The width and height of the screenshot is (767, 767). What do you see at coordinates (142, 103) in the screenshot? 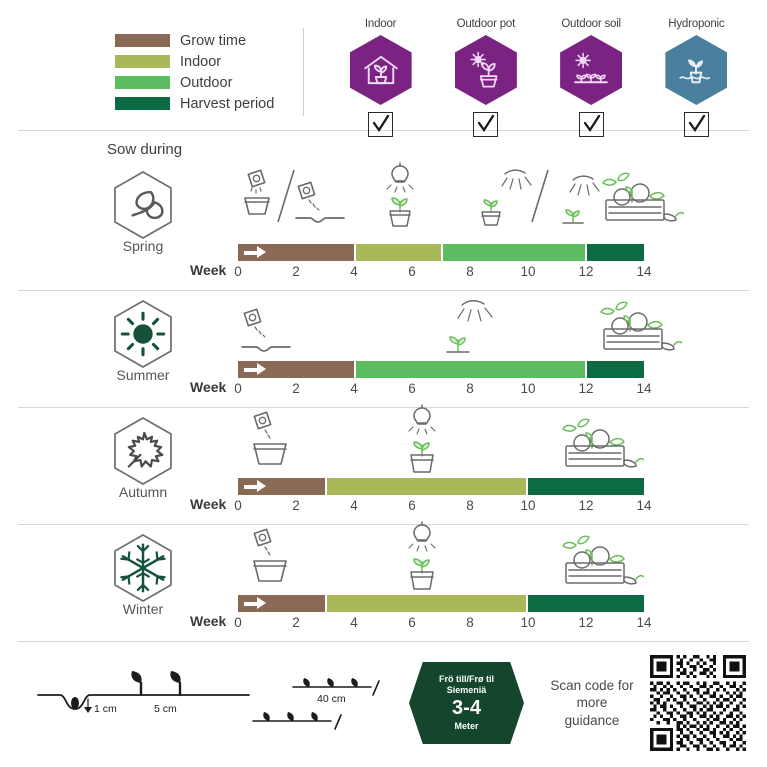
I see `swatch-harvest-period-icon` at bounding box center [142, 103].